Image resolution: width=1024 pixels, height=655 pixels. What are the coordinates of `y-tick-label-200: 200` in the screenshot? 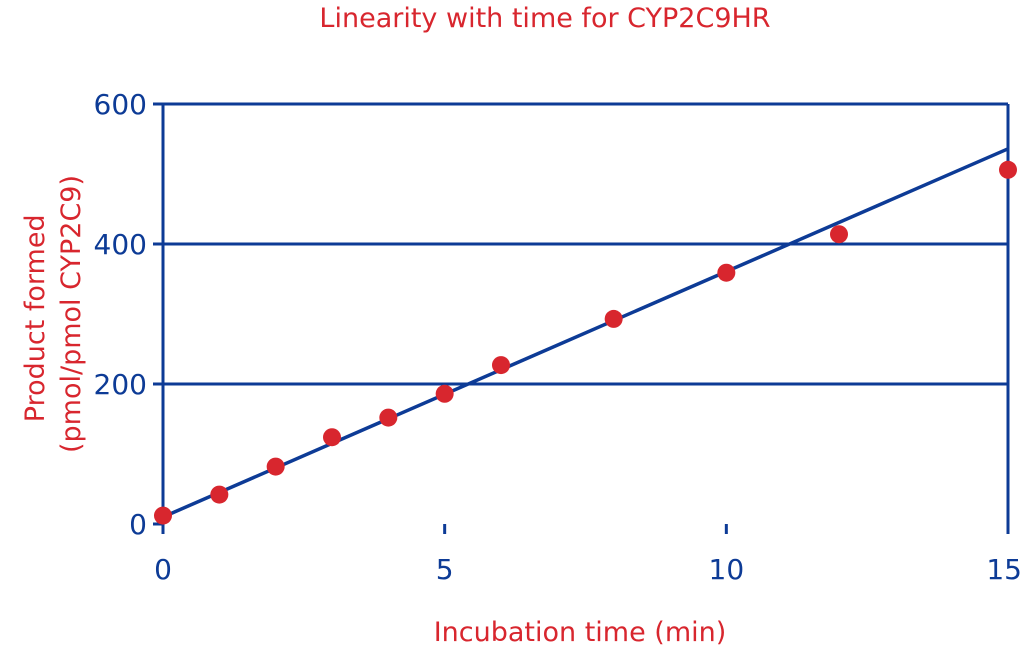 It's located at (120, 384).